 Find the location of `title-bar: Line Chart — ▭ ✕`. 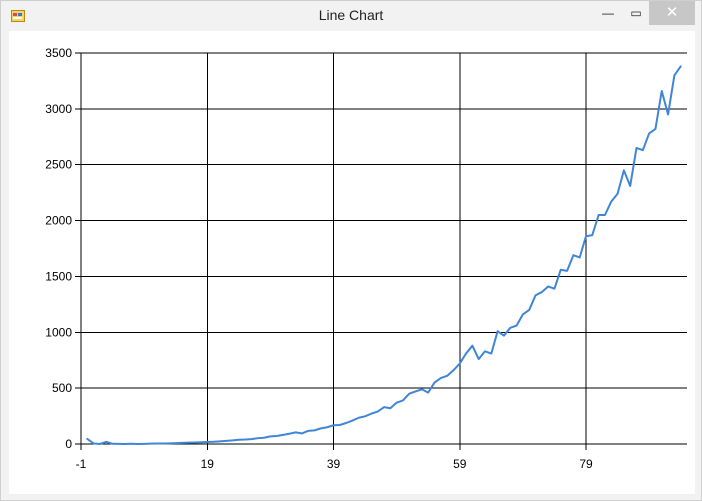

title-bar: Line Chart — ▭ ✕ is located at coordinates (351, 16).